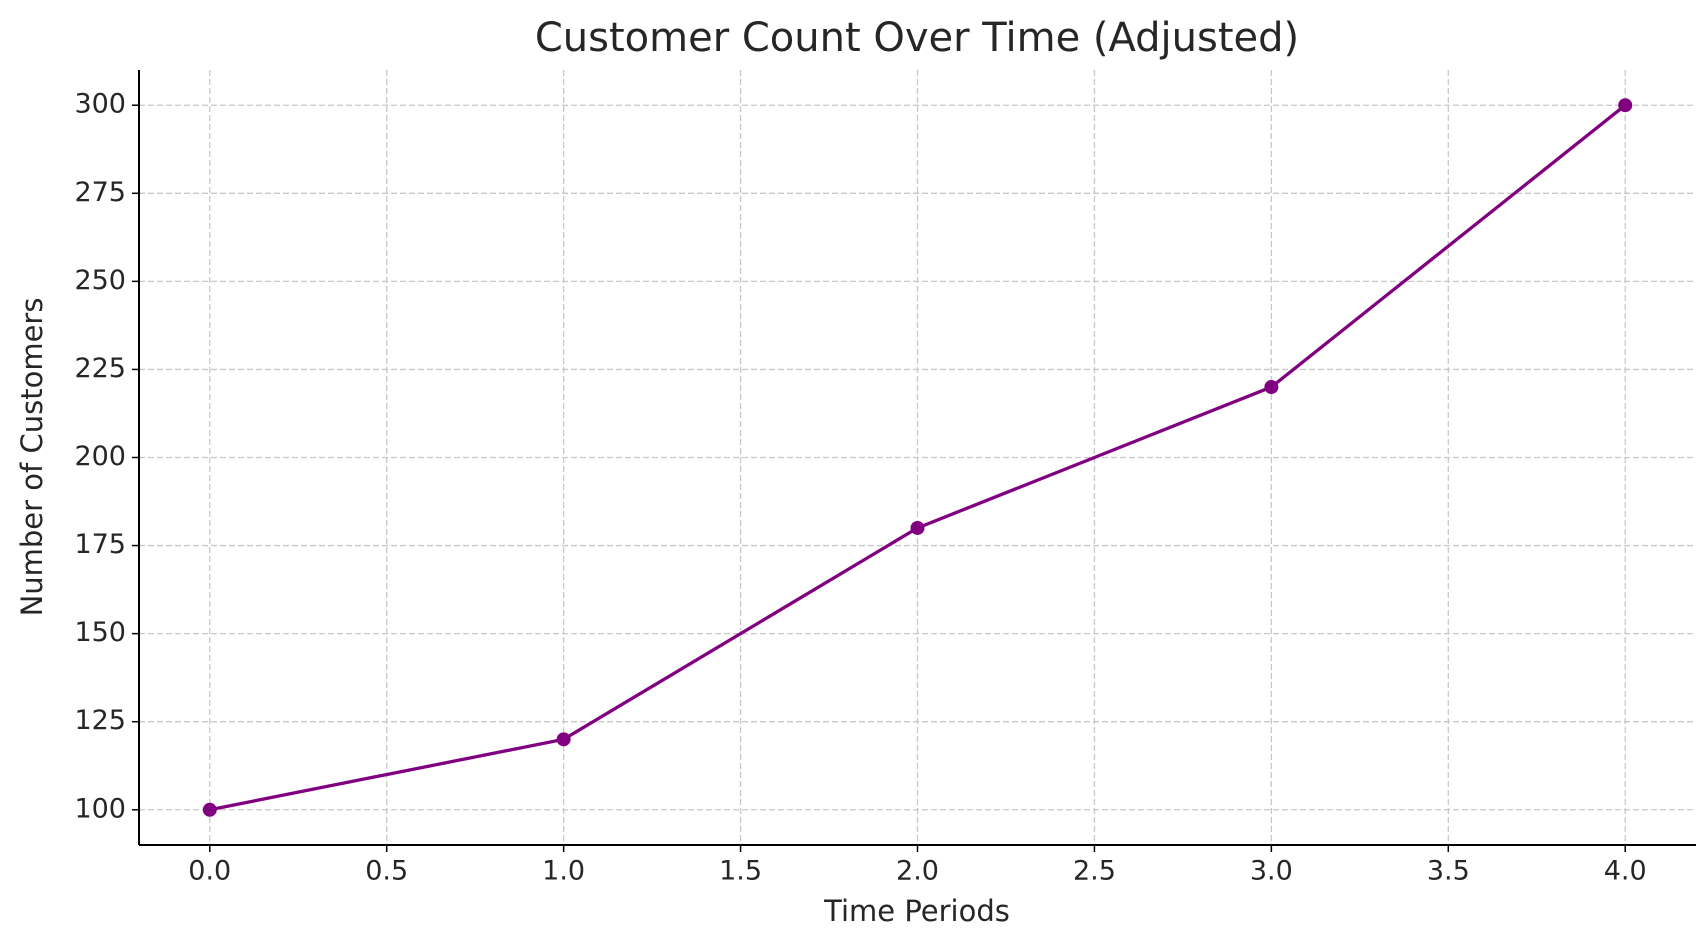 The image size is (1707, 947). What do you see at coordinates (100, 544) in the screenshot?
I see `y-tick-label: 175` at bounding box center [100, 544].